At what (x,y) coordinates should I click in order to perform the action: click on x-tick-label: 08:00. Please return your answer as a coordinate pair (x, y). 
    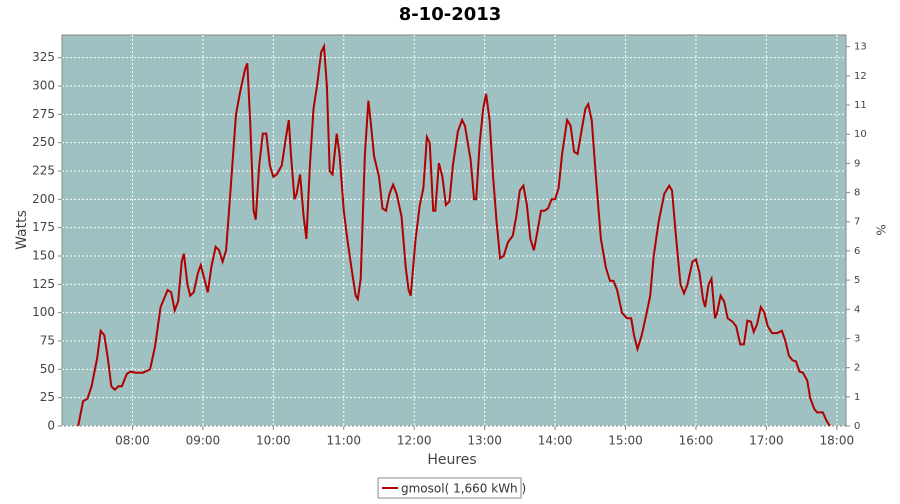
    Looking at the image, I should click on (132, 441).